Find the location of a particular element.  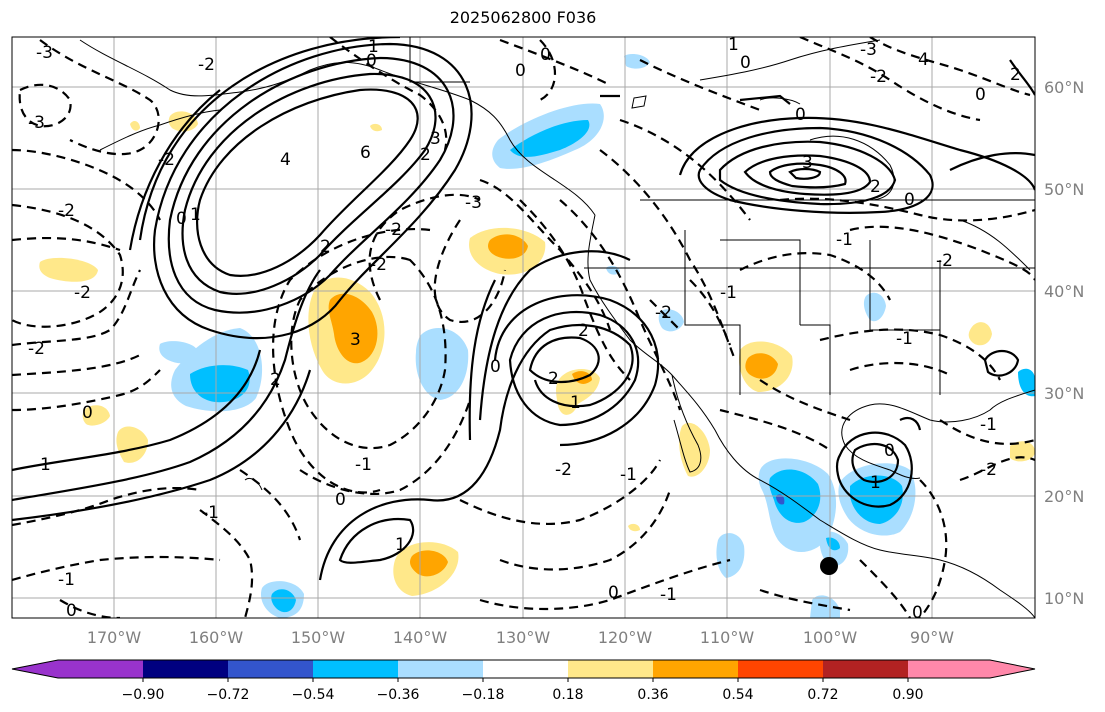

lon-label: 150°W is located at coordinates (318, 637).